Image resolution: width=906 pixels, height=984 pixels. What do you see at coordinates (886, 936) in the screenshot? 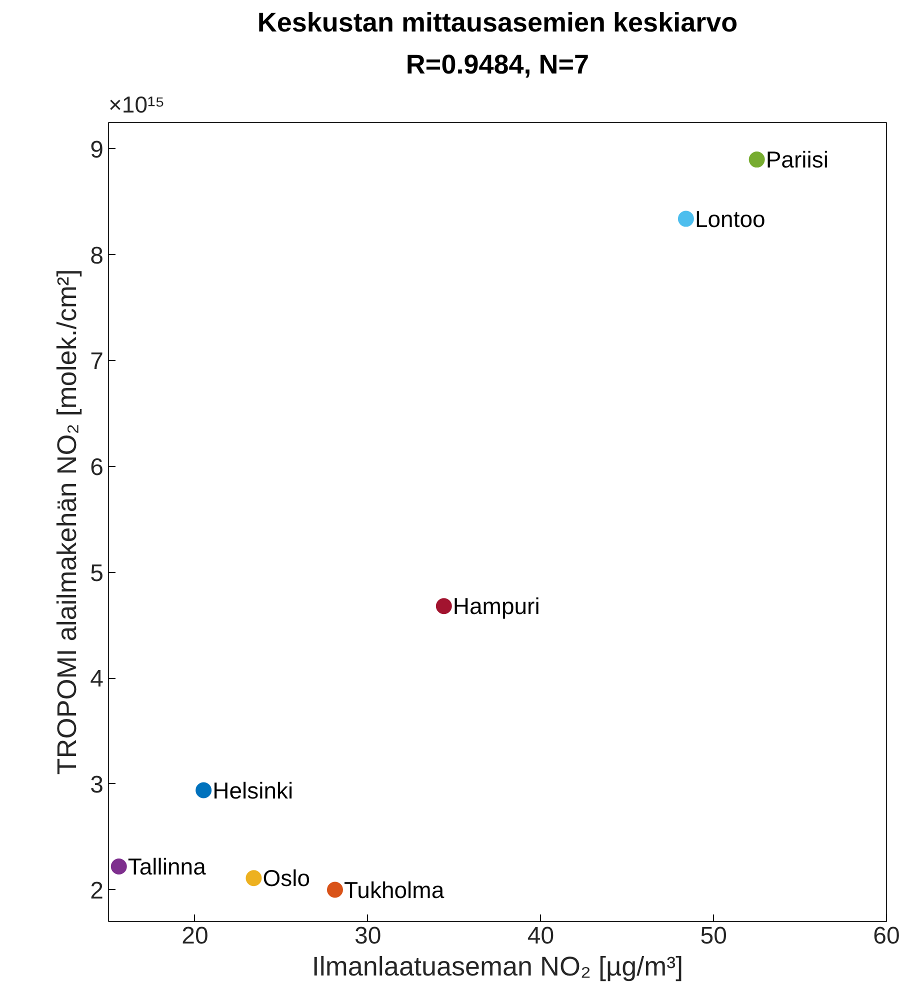
I see `x-tick-label: 60` at bounding box center [886, 936].